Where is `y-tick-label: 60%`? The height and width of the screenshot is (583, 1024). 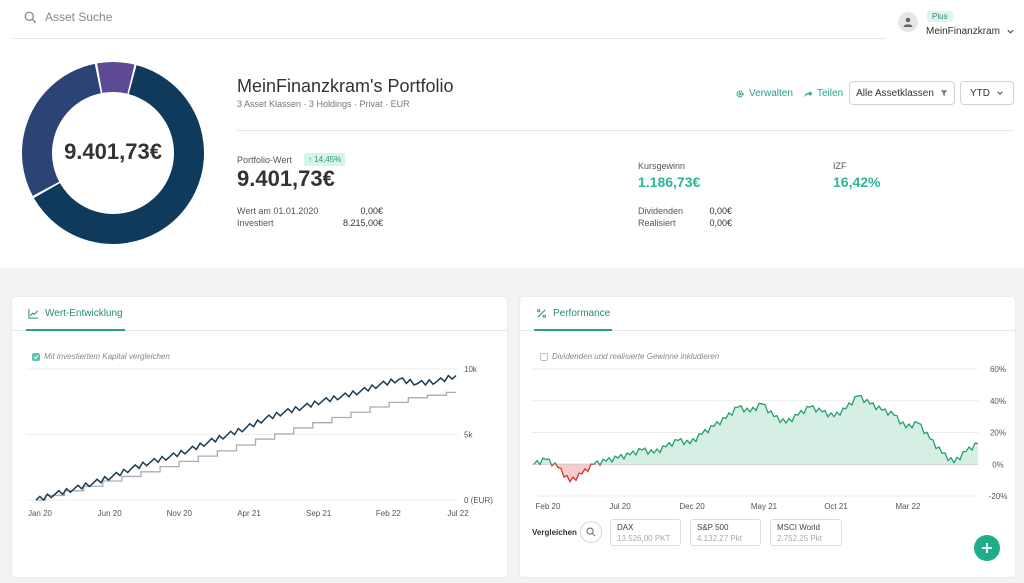 y-tick-label: 60% is located at coordinates (998, 369).